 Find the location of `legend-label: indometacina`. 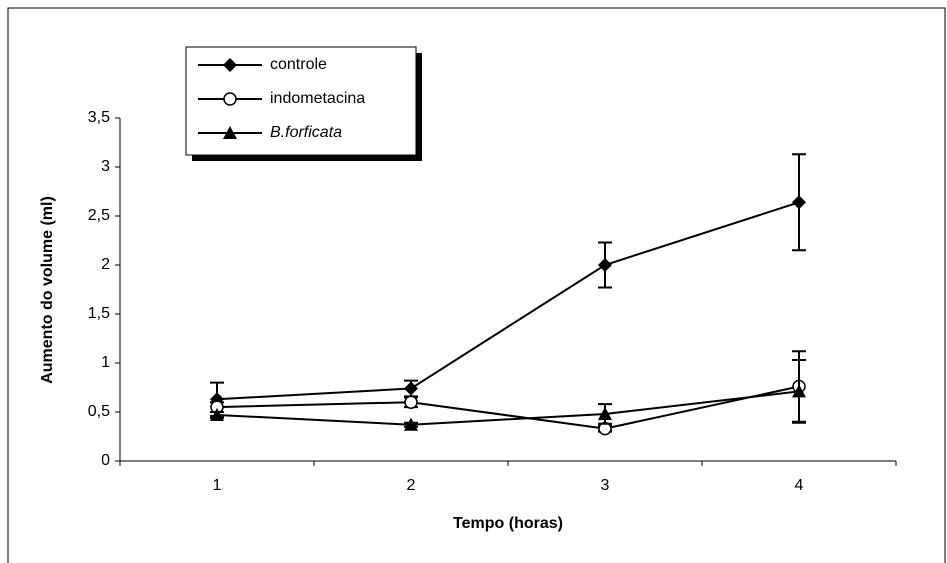

legend-label: indometacina is located at coordinates (317, 98).